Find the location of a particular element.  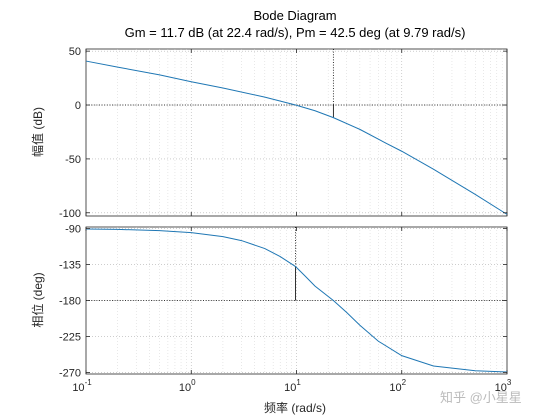

y-tick-label: -100 is located at coordinates (70, 214).